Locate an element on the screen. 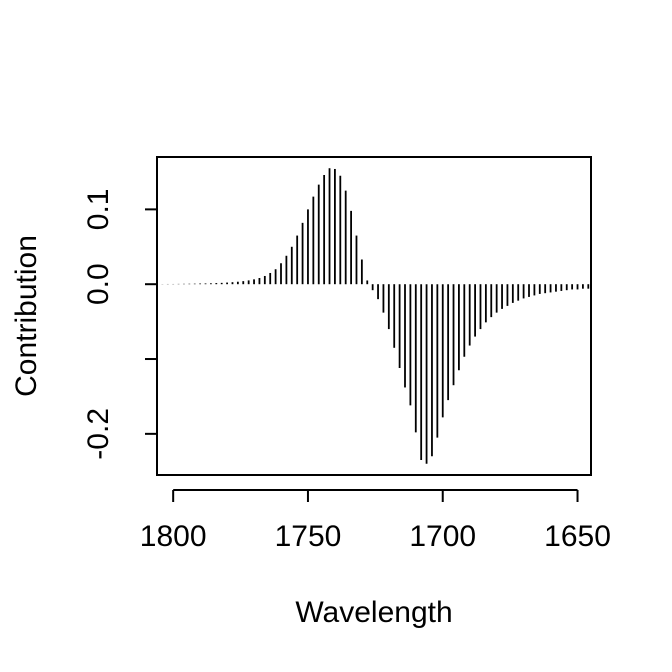 Image resolution: width=672 pixels, height=672 pixels. x-tick-label: 1650 is located at coordinates (577, 536).